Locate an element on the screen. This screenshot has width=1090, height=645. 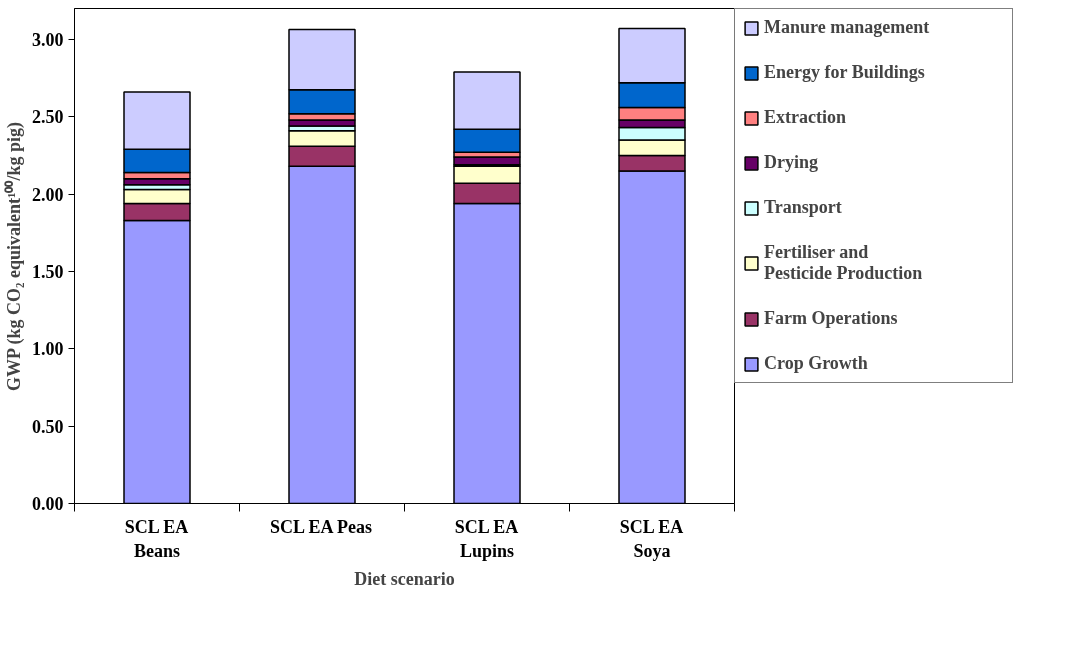
legend-label: Transport is located at coordinates (803, 207).